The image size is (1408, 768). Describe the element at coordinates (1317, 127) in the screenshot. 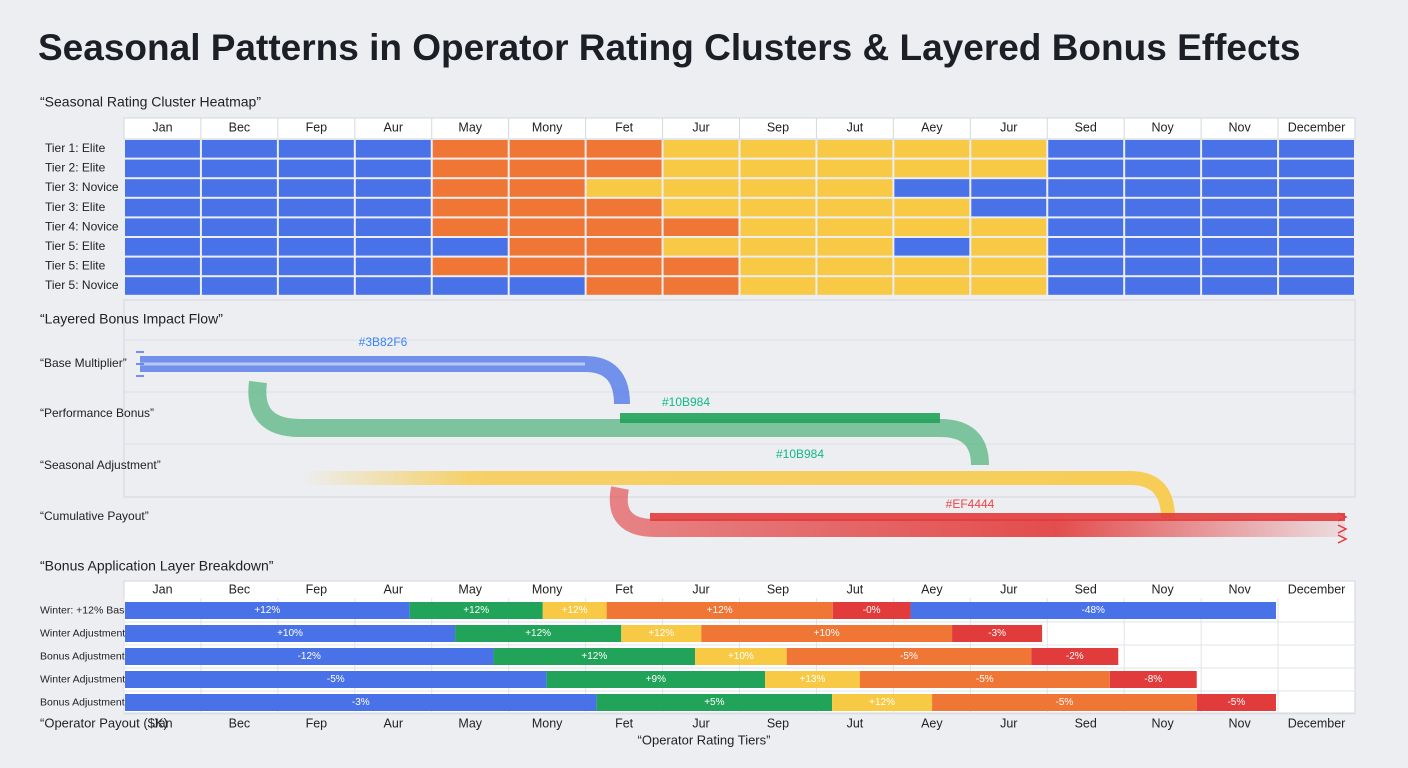

I see `month-label: December` at that location.